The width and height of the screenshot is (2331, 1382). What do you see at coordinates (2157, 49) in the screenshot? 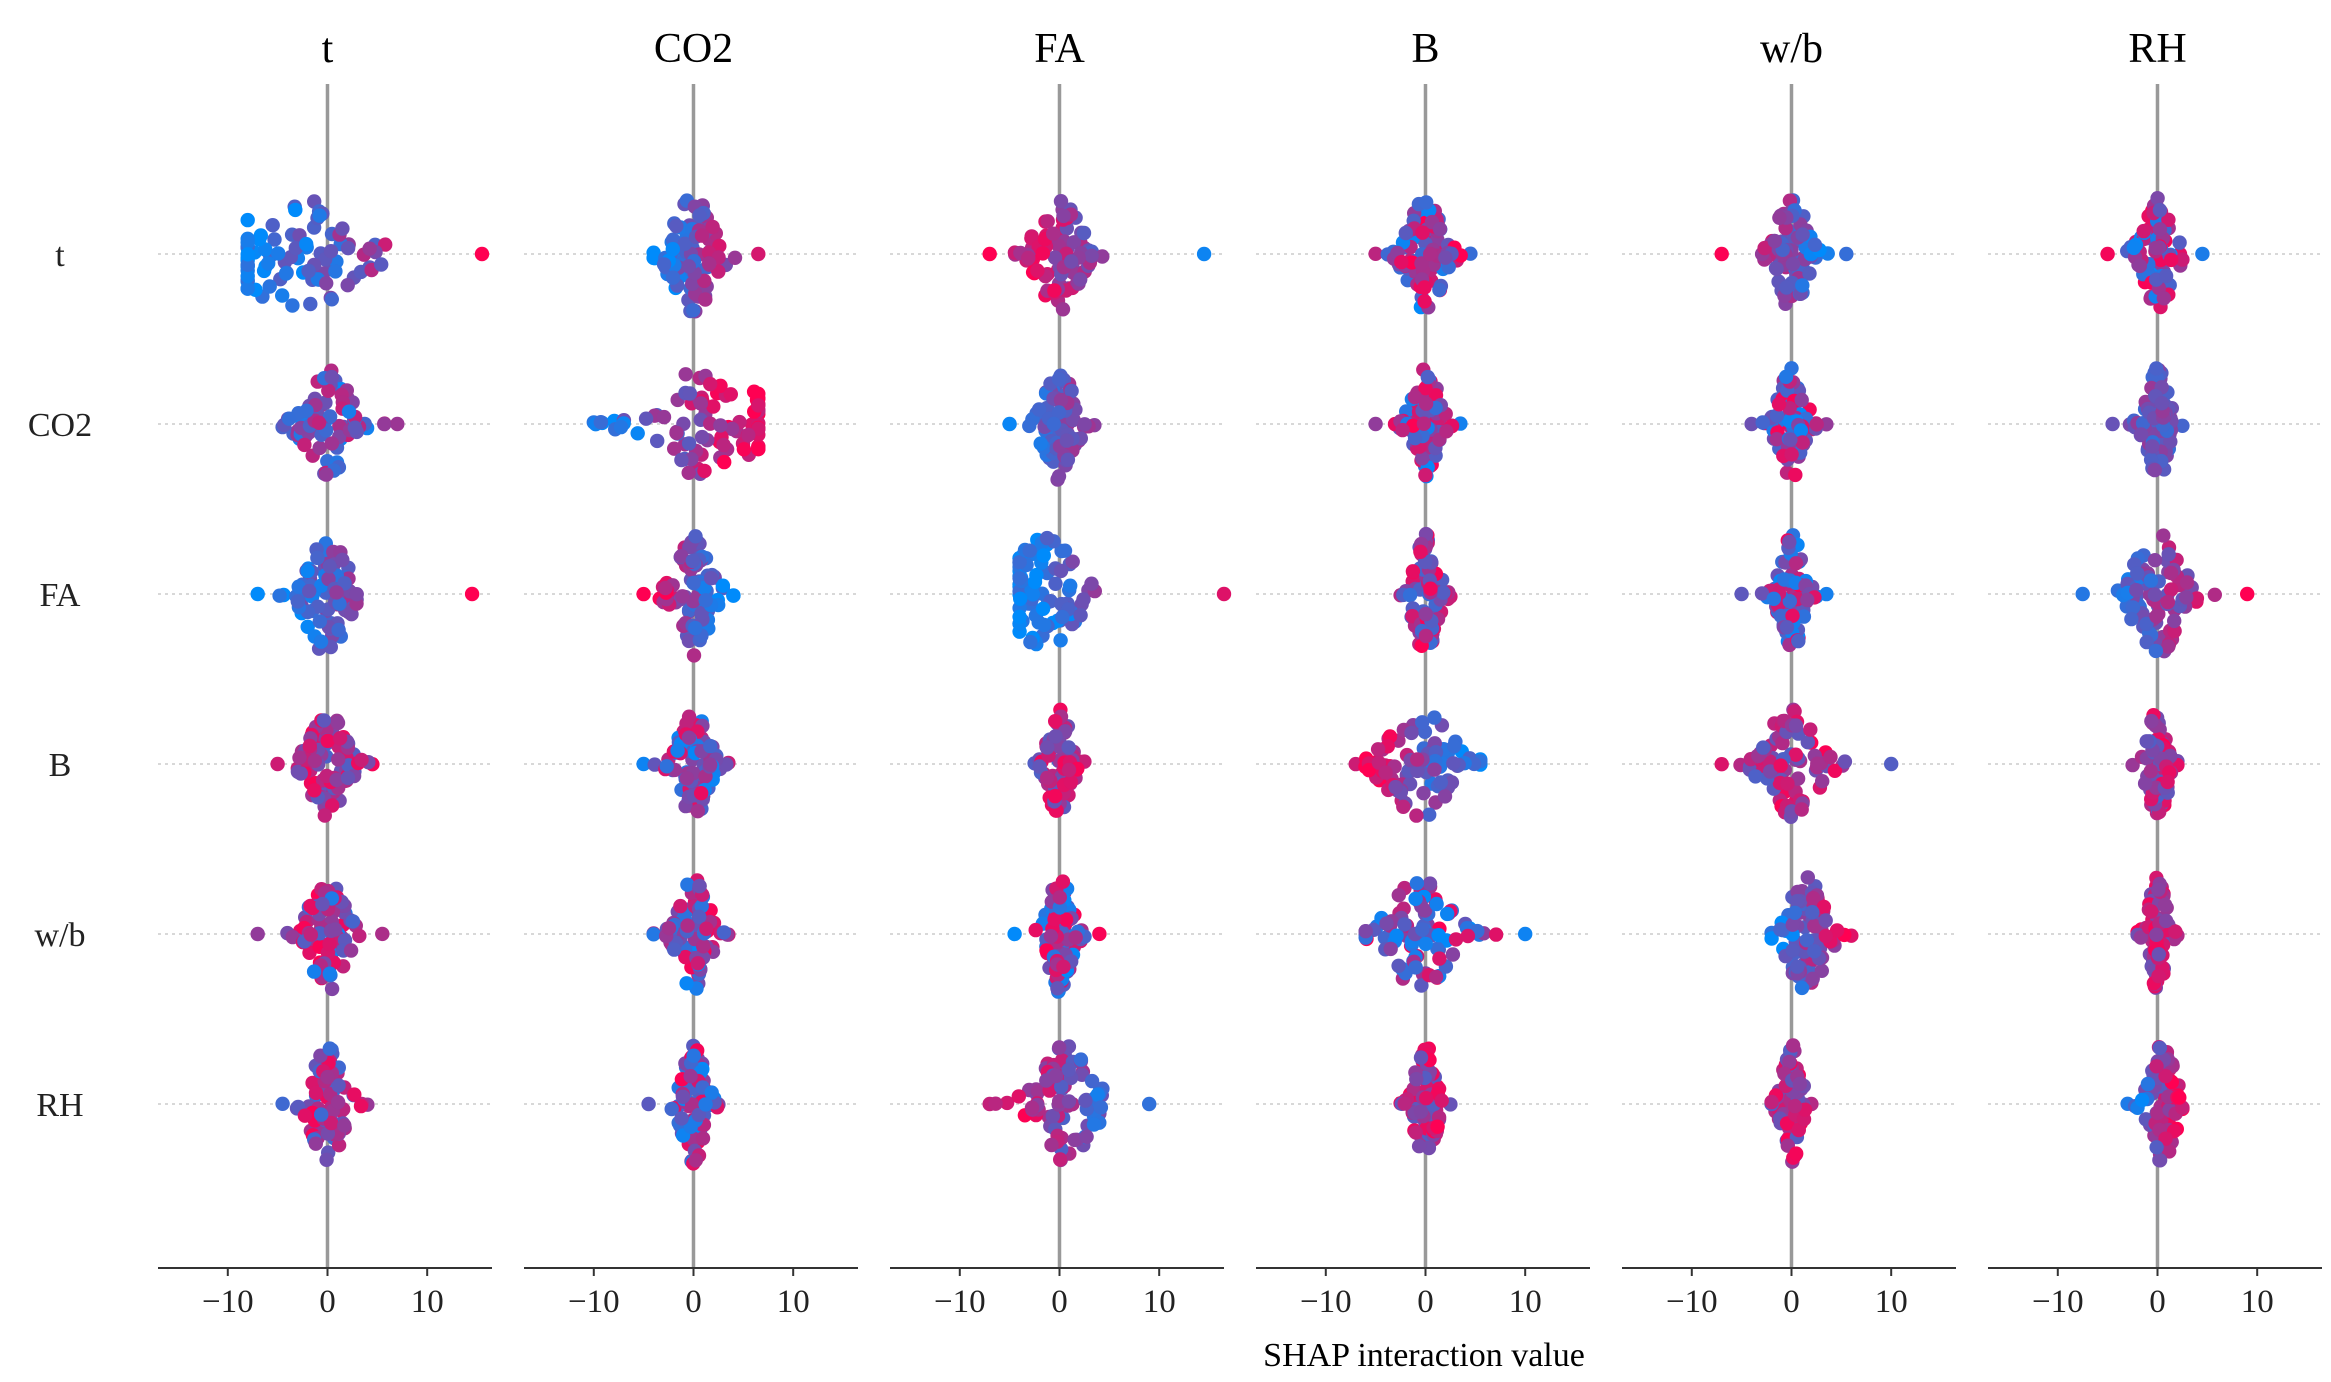
I see `column-title-5: RH` at bounding box center [2157, 49].